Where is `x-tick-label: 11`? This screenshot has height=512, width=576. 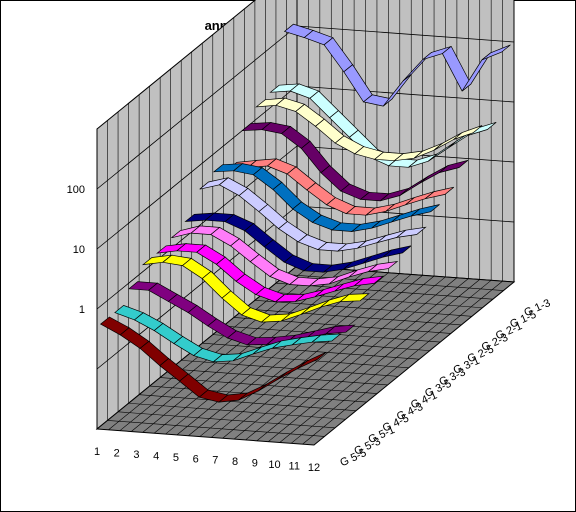 x-tick-label: 11 is located at coordinates (294, 467).